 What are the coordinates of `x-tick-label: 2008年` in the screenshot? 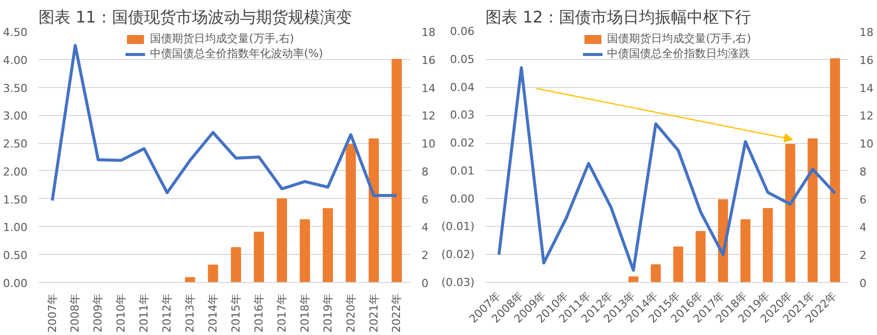 It's located at (75, 312).